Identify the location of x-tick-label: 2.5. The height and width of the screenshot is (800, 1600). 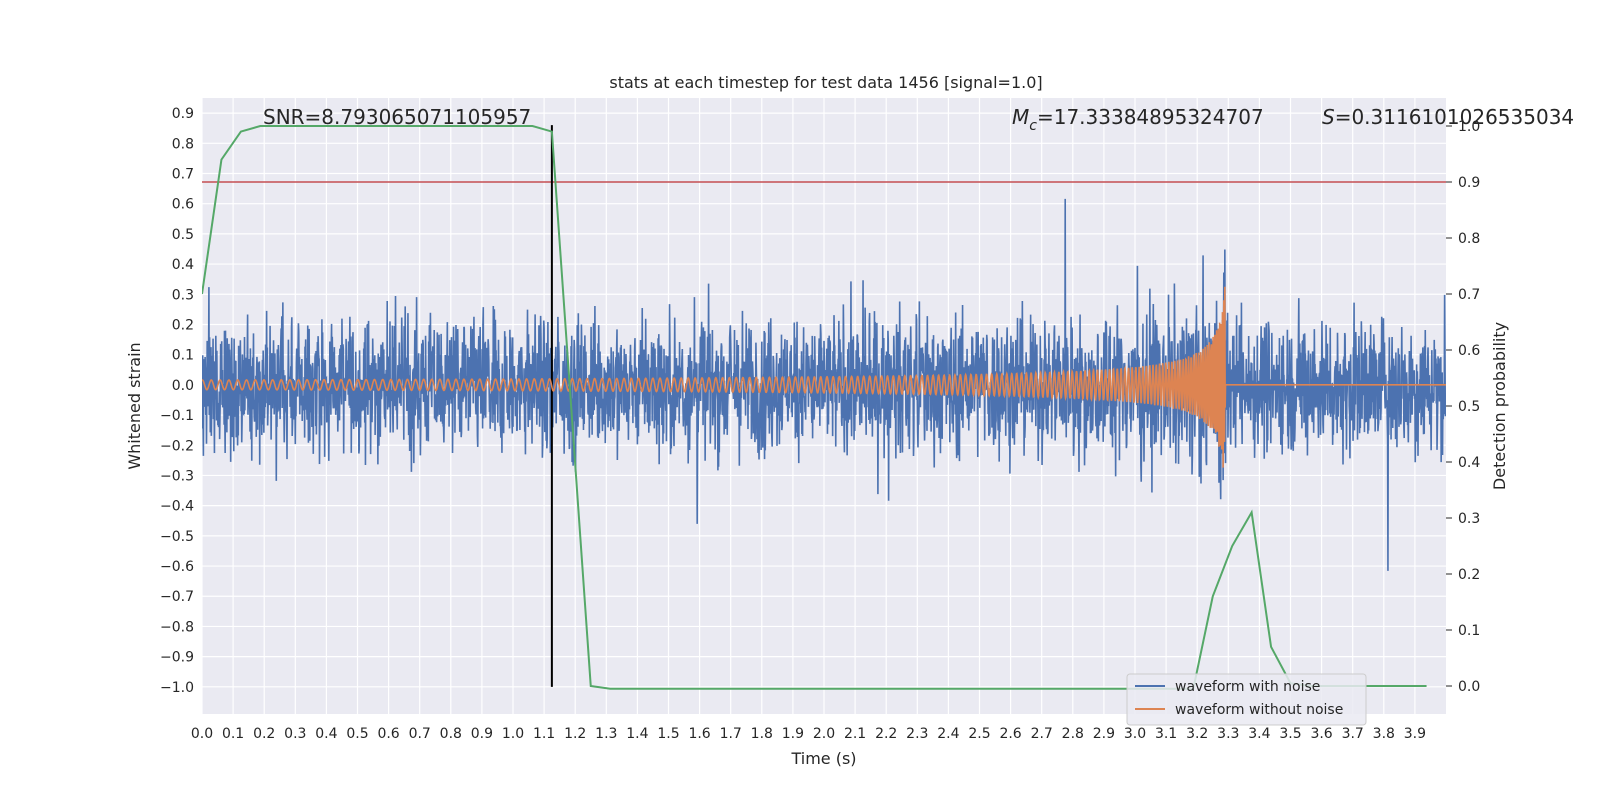
(979, 734).